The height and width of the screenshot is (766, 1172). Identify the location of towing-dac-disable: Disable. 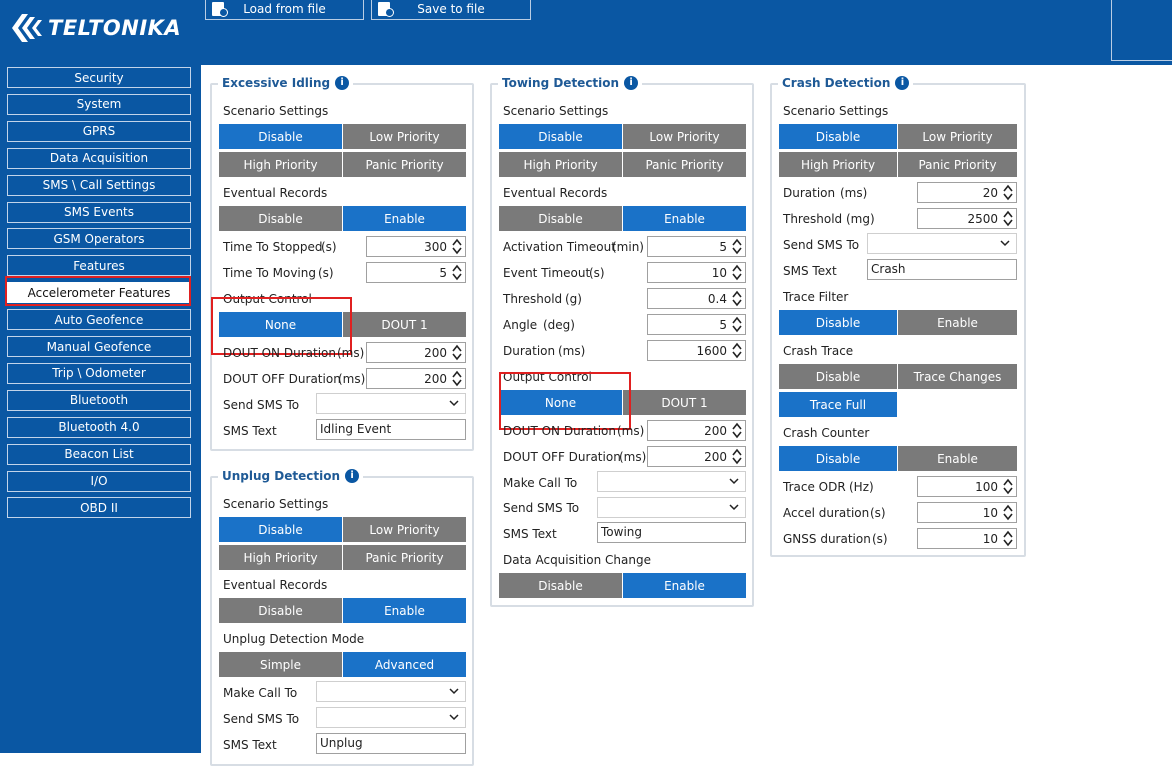
(560, 585).